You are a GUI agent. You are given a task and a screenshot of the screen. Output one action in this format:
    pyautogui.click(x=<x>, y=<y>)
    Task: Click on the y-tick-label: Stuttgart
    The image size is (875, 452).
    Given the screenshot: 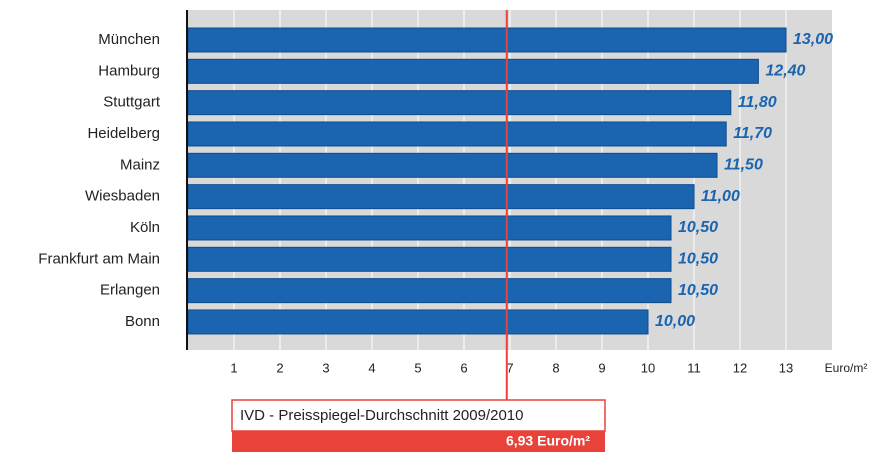 What is the action you would take?
    pyautogui.click(x=132, y=102)
    